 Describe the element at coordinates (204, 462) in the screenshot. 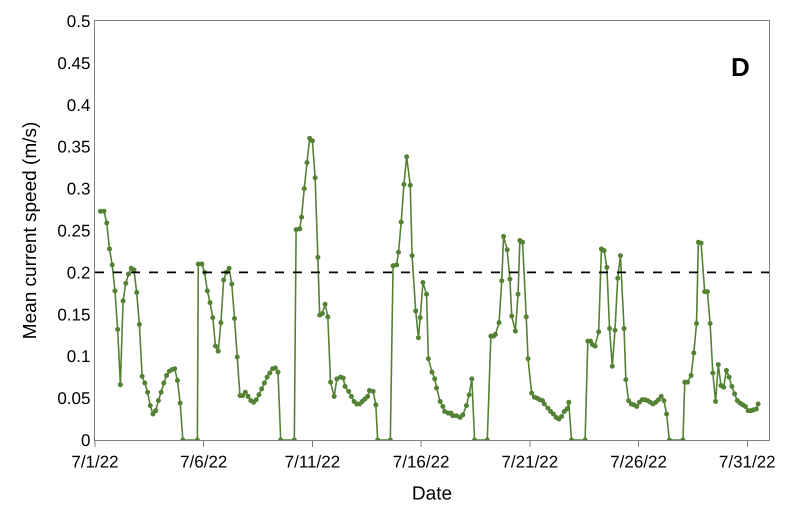

I see `x-tick-label: 7/6/22` at that location.